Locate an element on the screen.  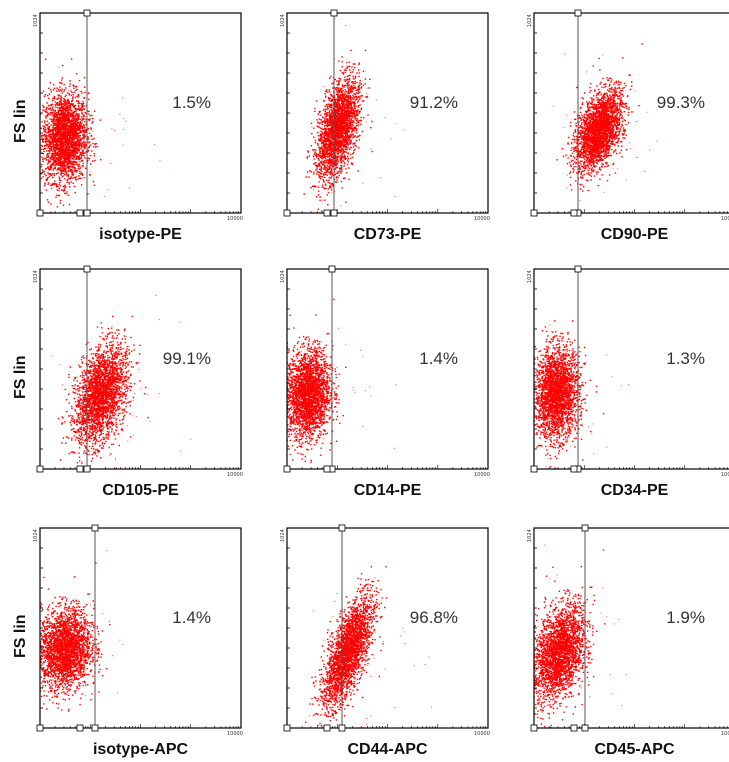
gate-percentage: 1.3% is located at coordinates (685, 358).